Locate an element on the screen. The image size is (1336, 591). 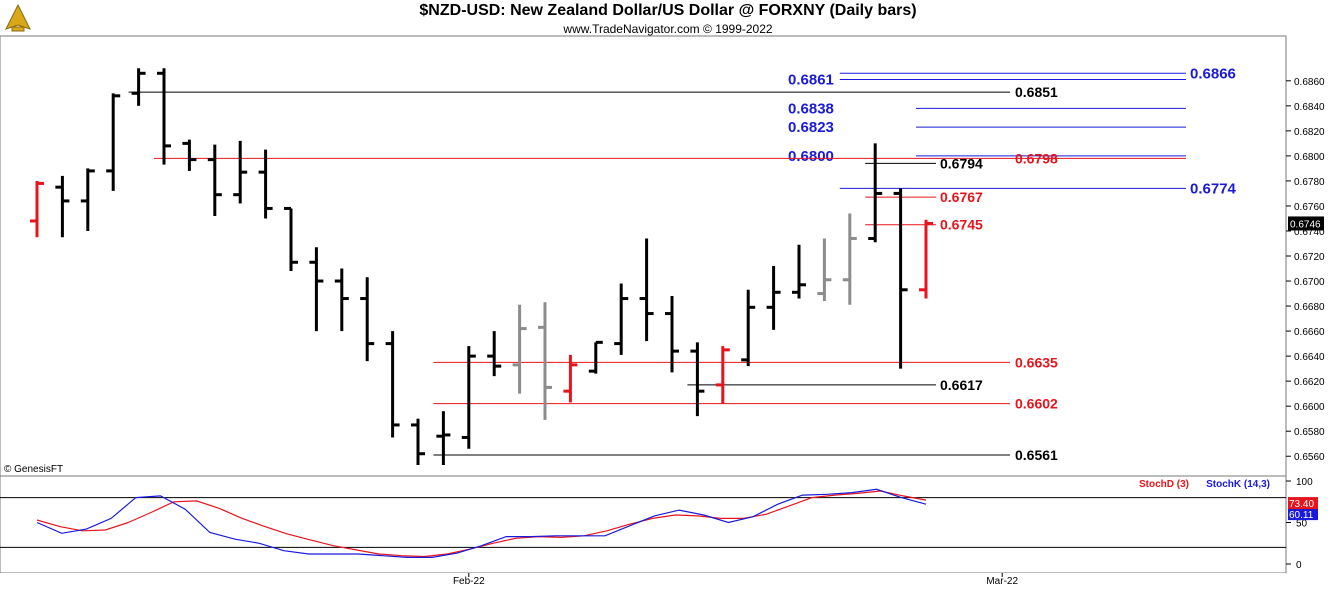
level-label: 0.6861 is located at coordinates (811, 80).